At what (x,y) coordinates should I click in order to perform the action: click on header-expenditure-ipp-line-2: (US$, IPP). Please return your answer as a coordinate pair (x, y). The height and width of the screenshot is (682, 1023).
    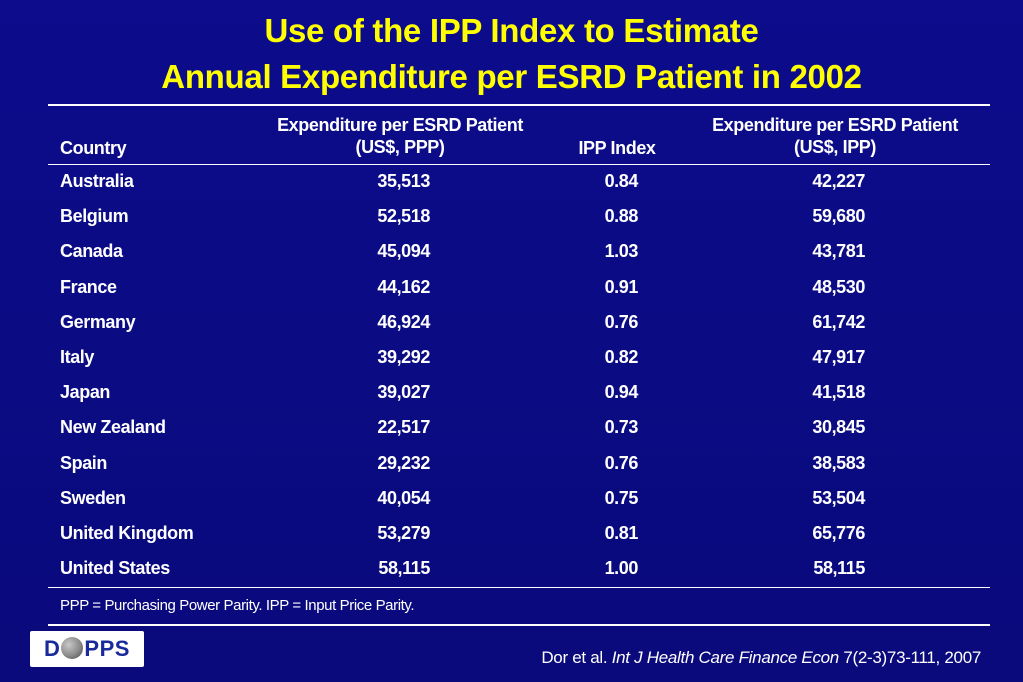
    Looking at the image, I should click on (835, 147).